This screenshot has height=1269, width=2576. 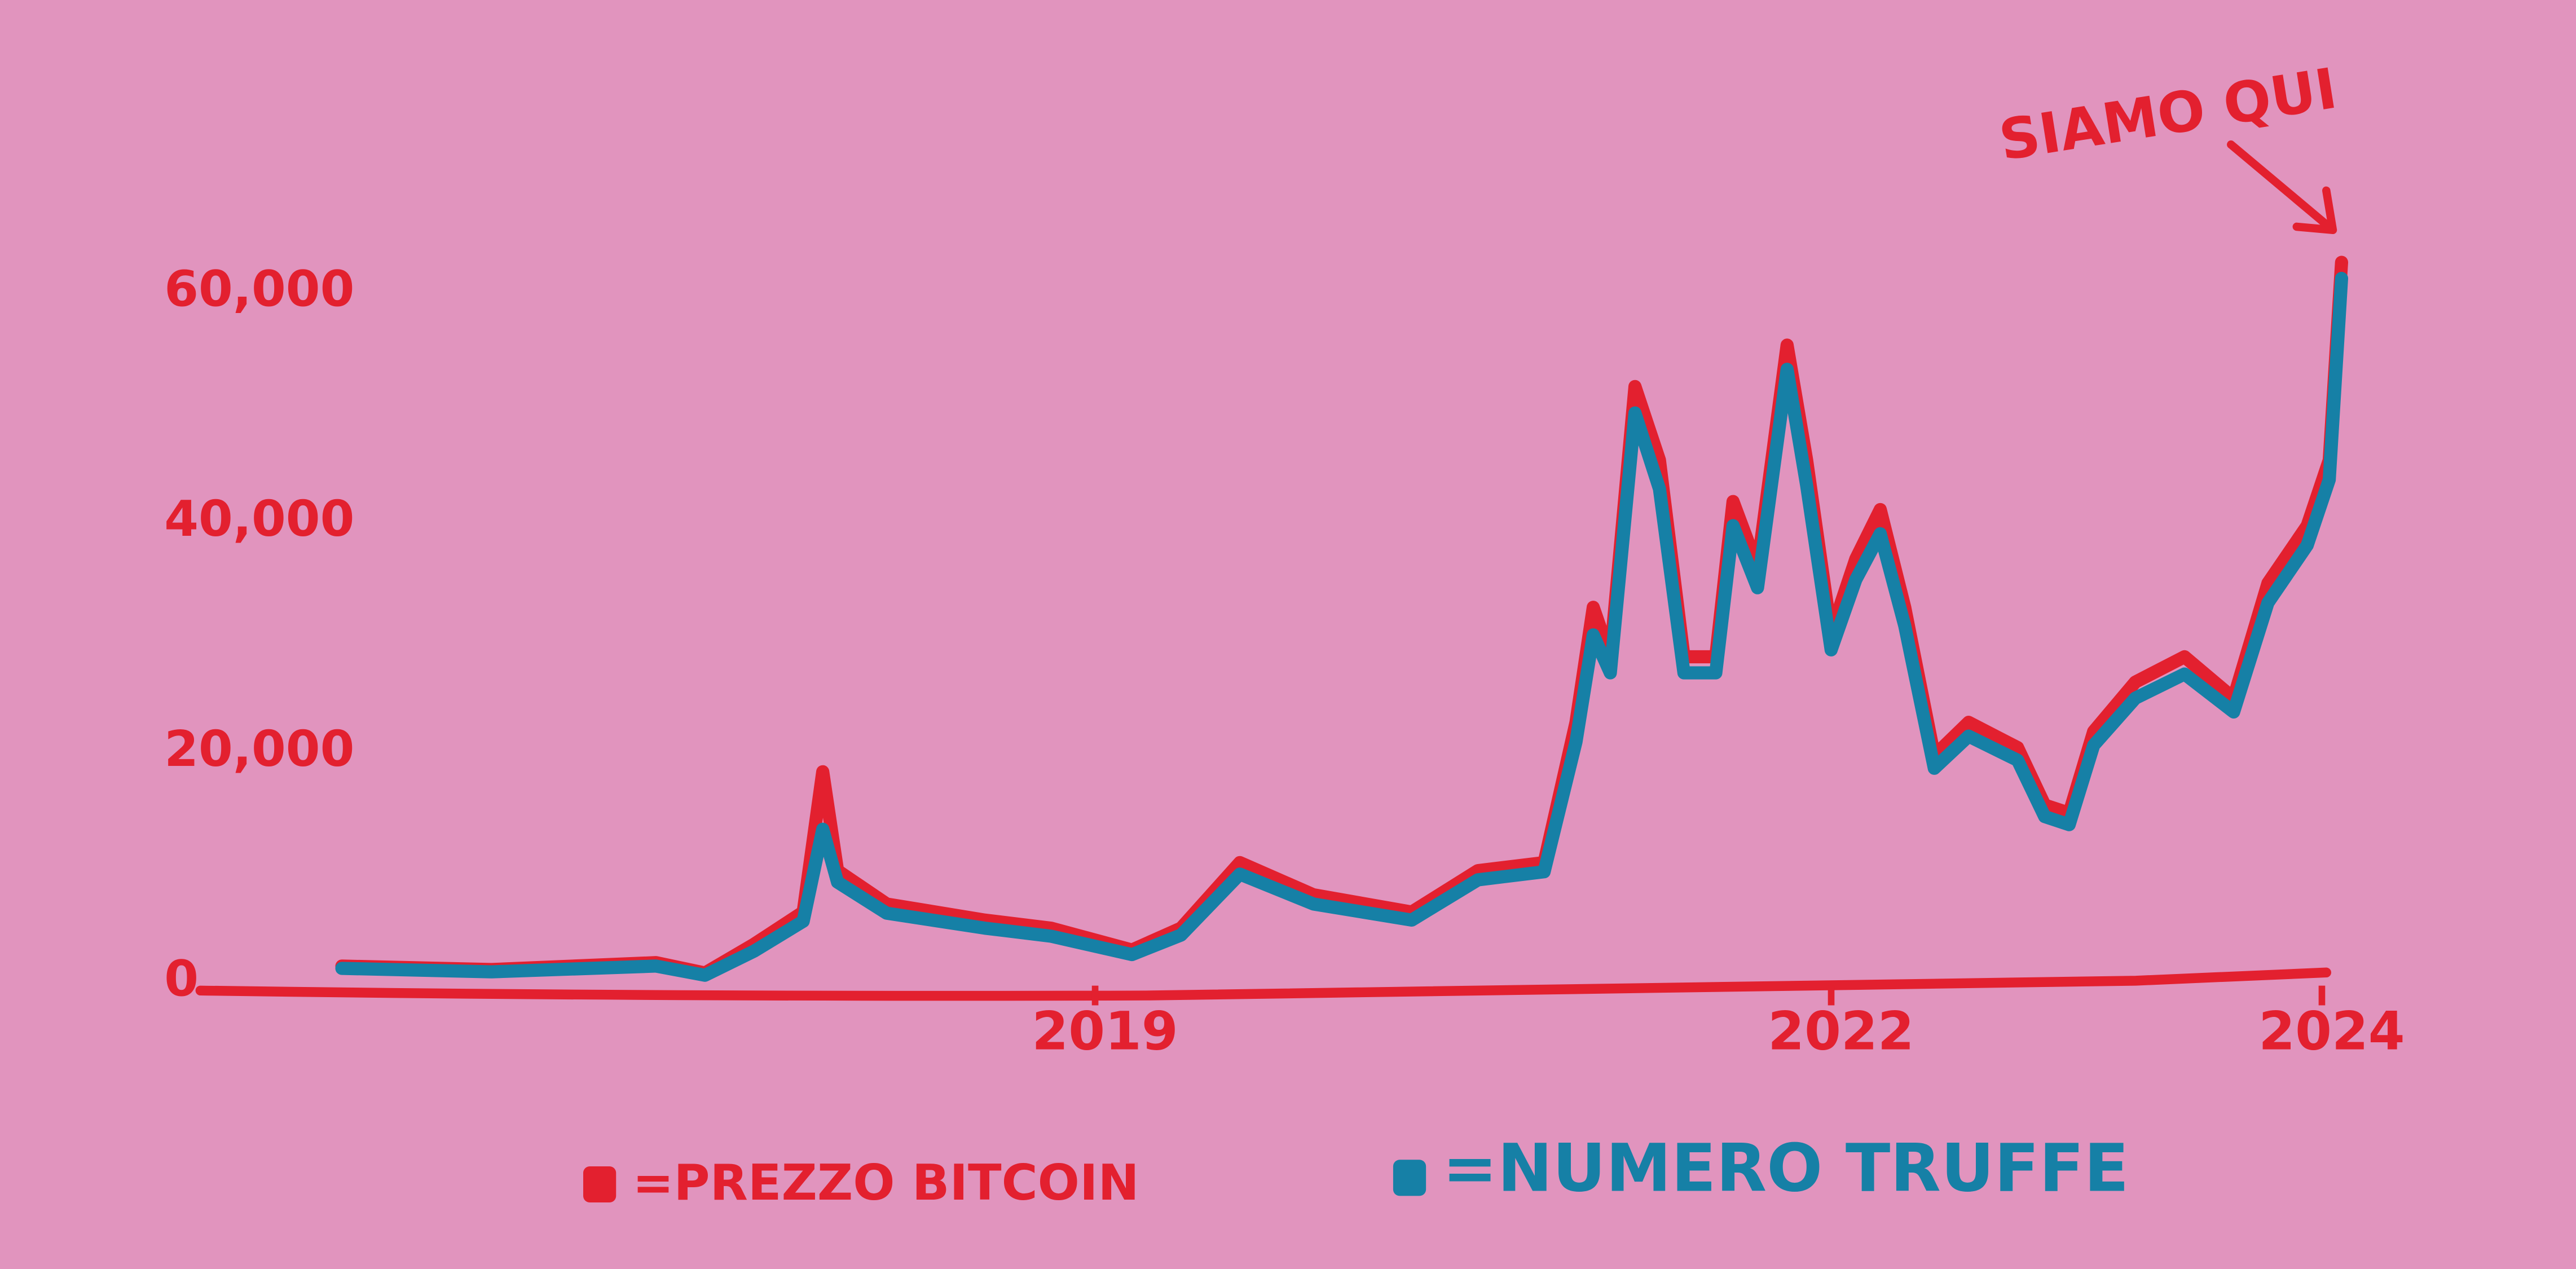 What do you see at coordinates (259, 749) in the screenshot?
I see `y-tick-label: 20,000` at bounding box center [259, 749].